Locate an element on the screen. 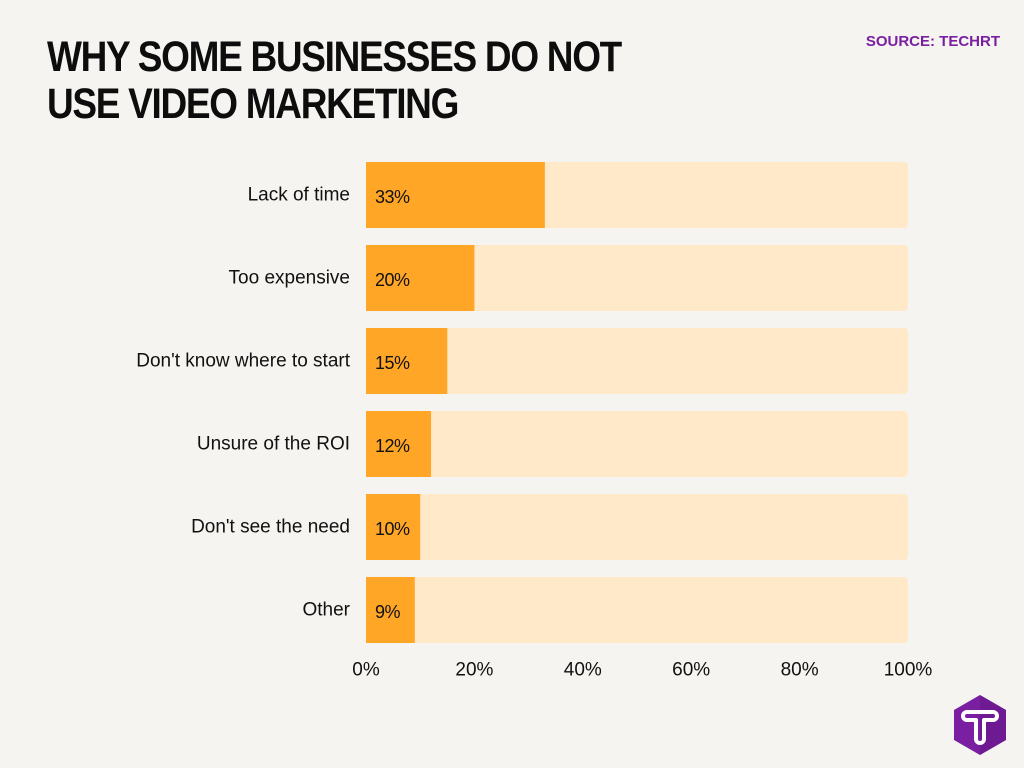 The image size is (1024, 768). data-label: 15% is located at coordinates (392, 363).